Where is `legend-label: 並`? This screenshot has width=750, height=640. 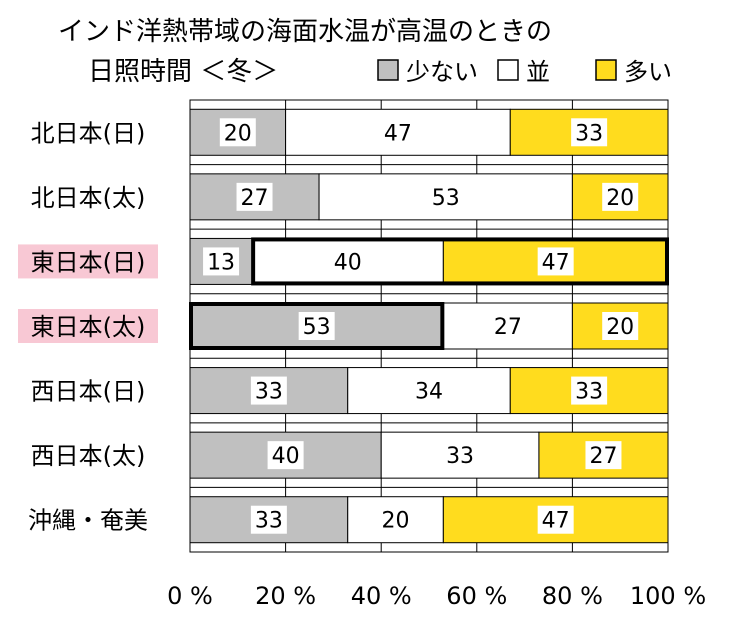
legend-label: 並 is located at coordinates (538, 72).